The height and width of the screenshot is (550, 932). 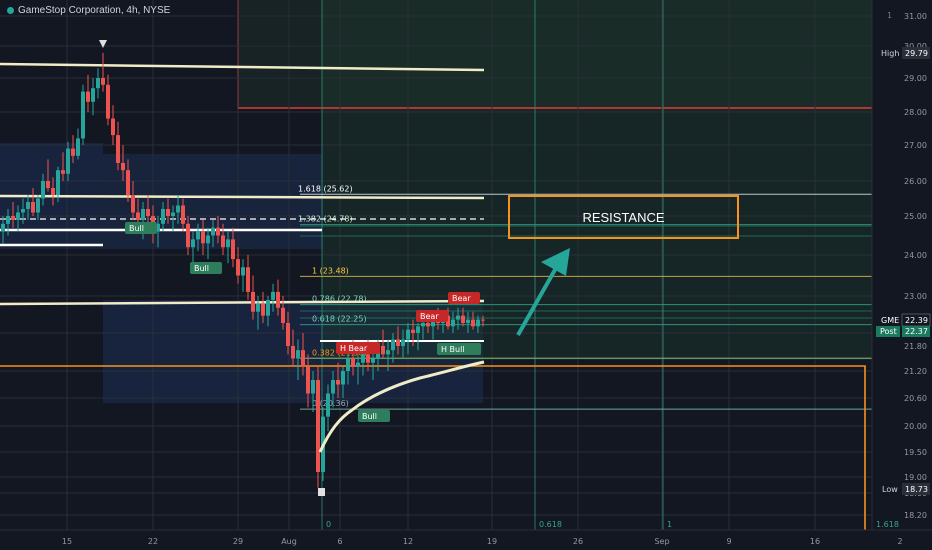 I want to click on price-tick-label: 26.00, so click(x=915, y=181).